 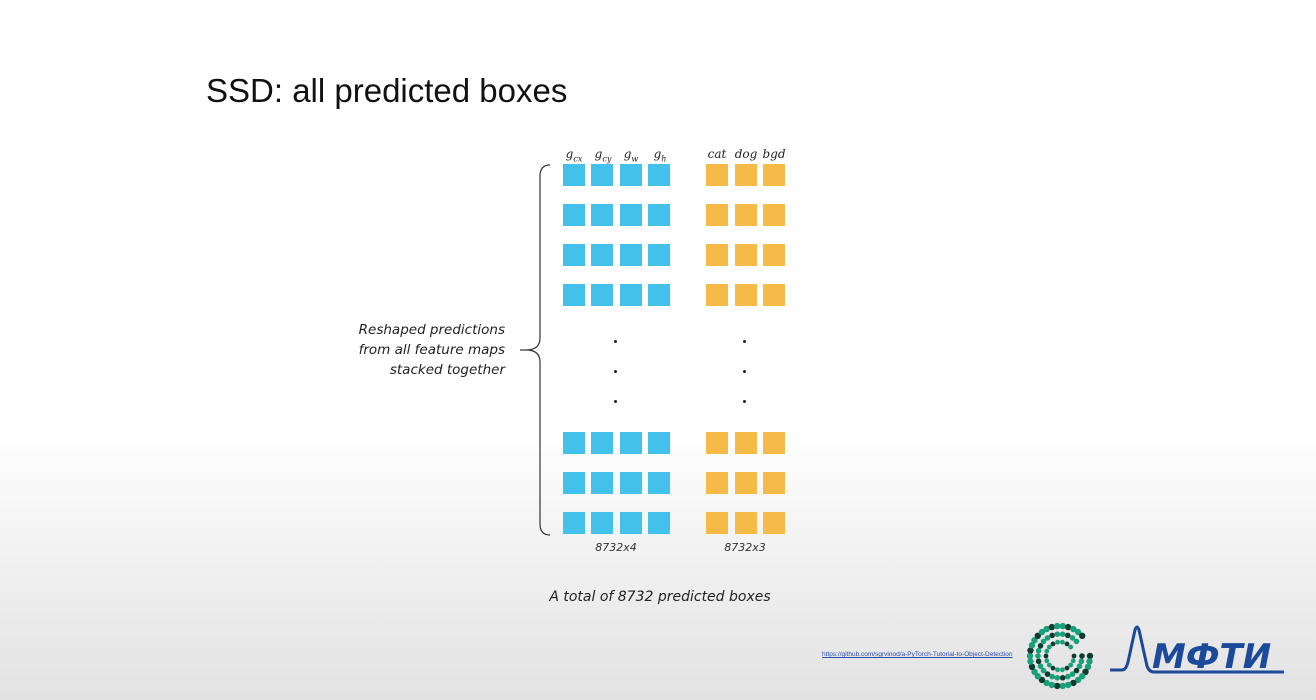 I want to click on header-cat: cat, so click(x=717, y=154).